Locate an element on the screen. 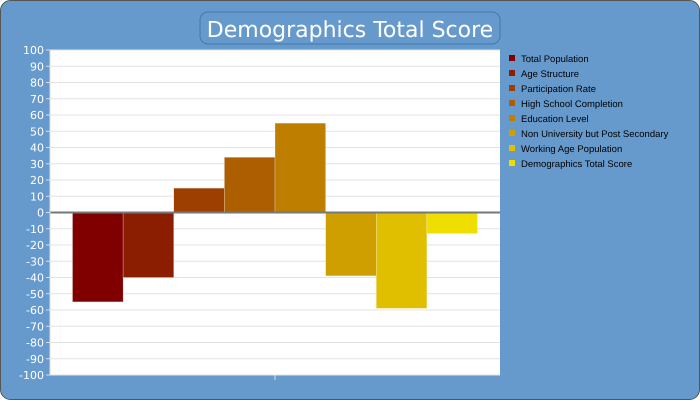  y-tick-label: -70 is located at coordinates (35, 327).